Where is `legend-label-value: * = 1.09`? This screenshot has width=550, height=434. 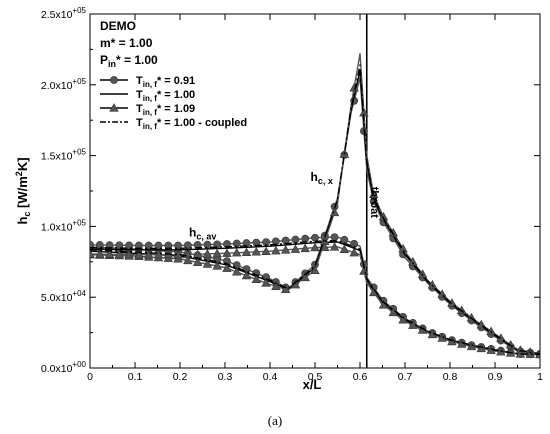
legend-label-value: * = 1.09 is located at coordinates (176, 109).